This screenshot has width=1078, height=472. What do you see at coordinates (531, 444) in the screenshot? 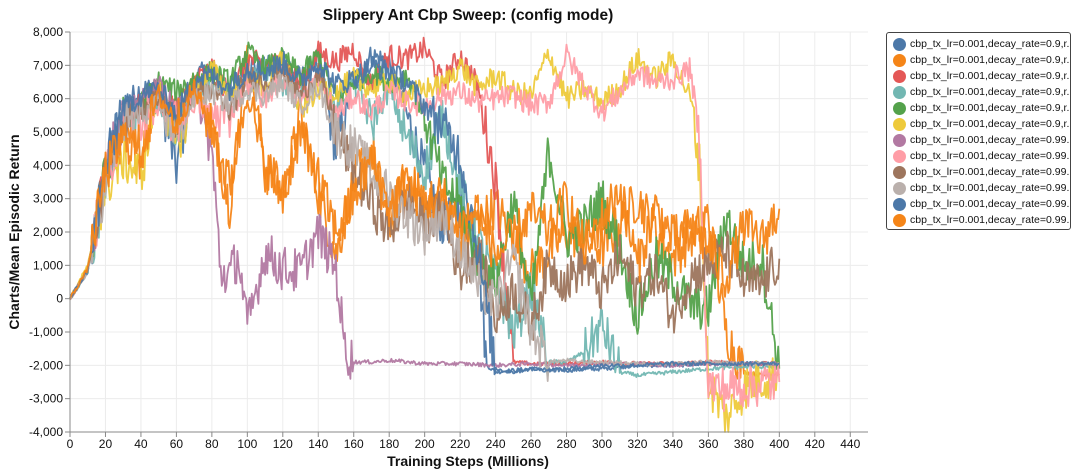
I see `x-tick-label: 260` at bounding box center [531, 444].